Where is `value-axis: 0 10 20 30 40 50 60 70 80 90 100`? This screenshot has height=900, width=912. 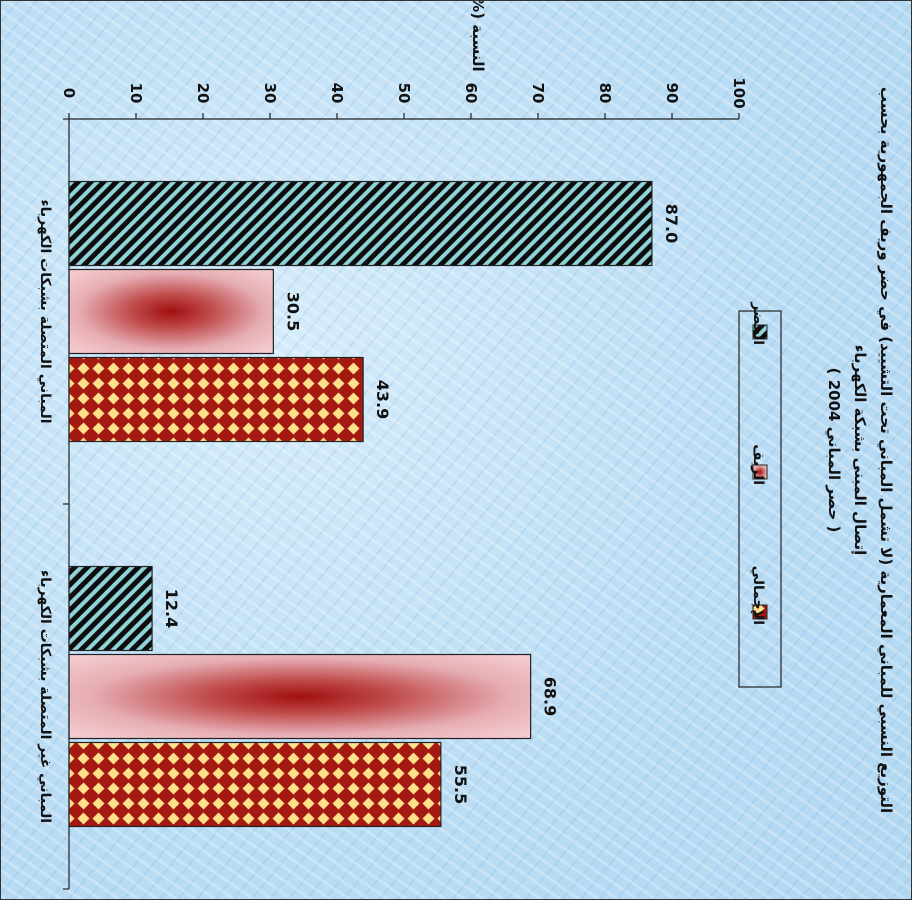
value-axis: 0 10 20 30 40 50 60 70 80 90 100 is located at coordinates (404, 98).